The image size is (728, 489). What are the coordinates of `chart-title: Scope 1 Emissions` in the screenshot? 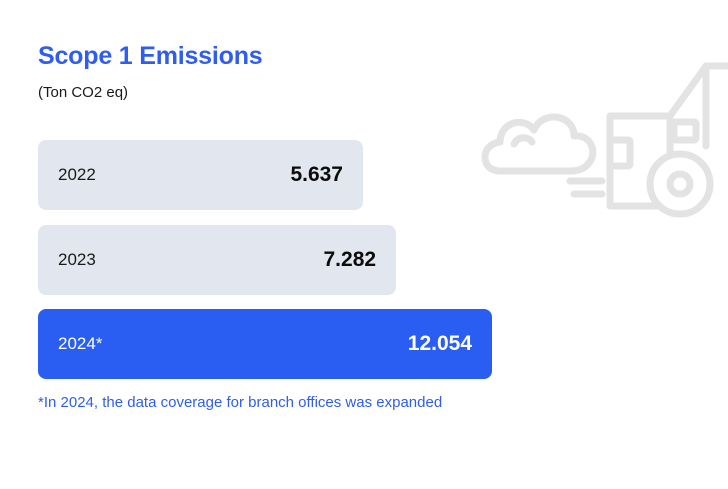 It's located at (150, 56).